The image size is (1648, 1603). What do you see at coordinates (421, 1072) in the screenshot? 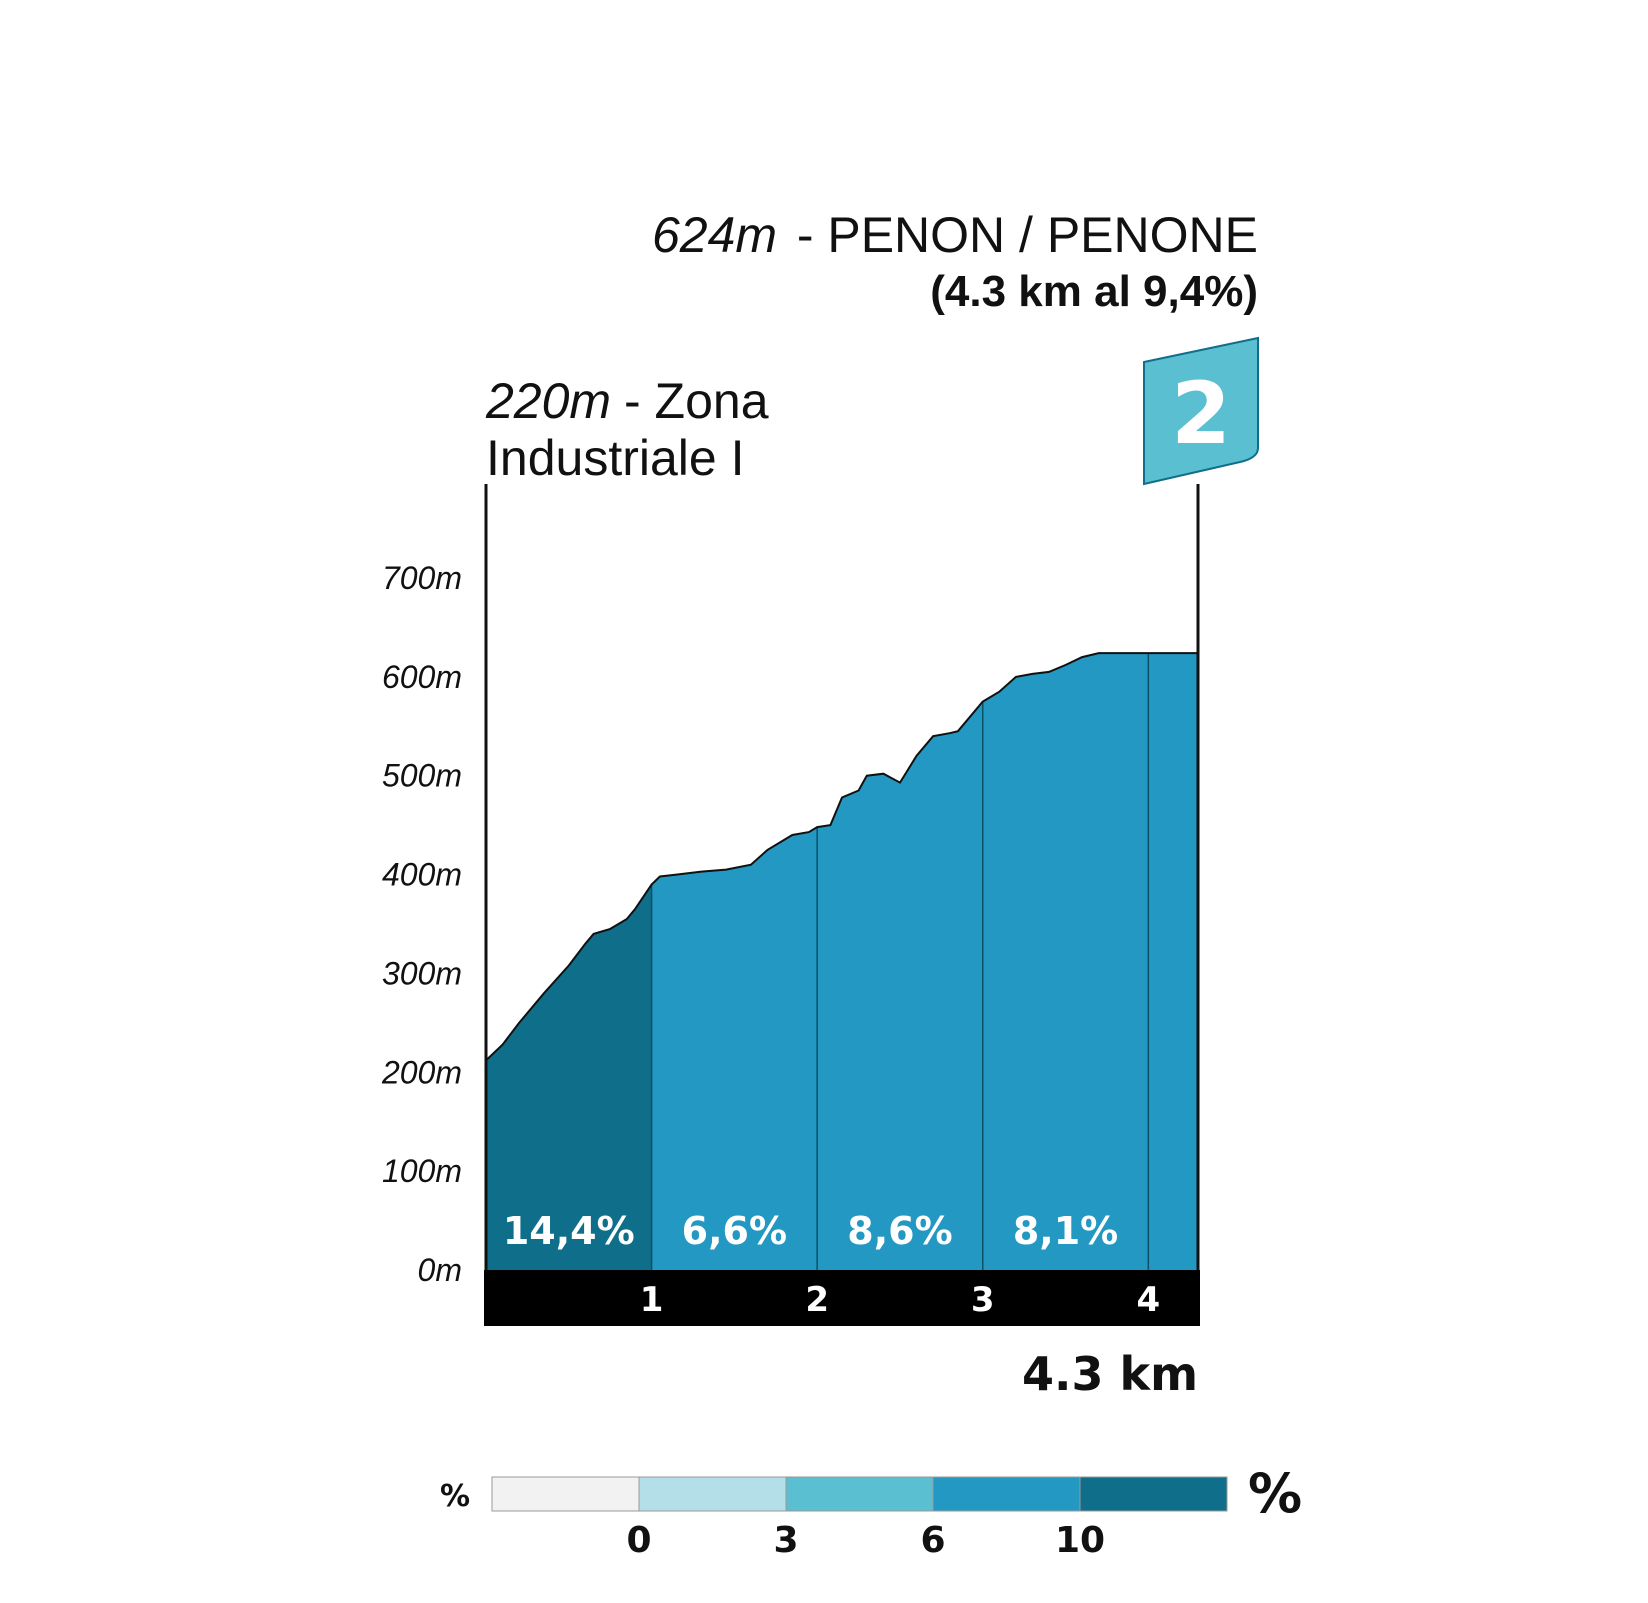
I see `y-tick-label: 200m` at bounding box center [421, 1072].